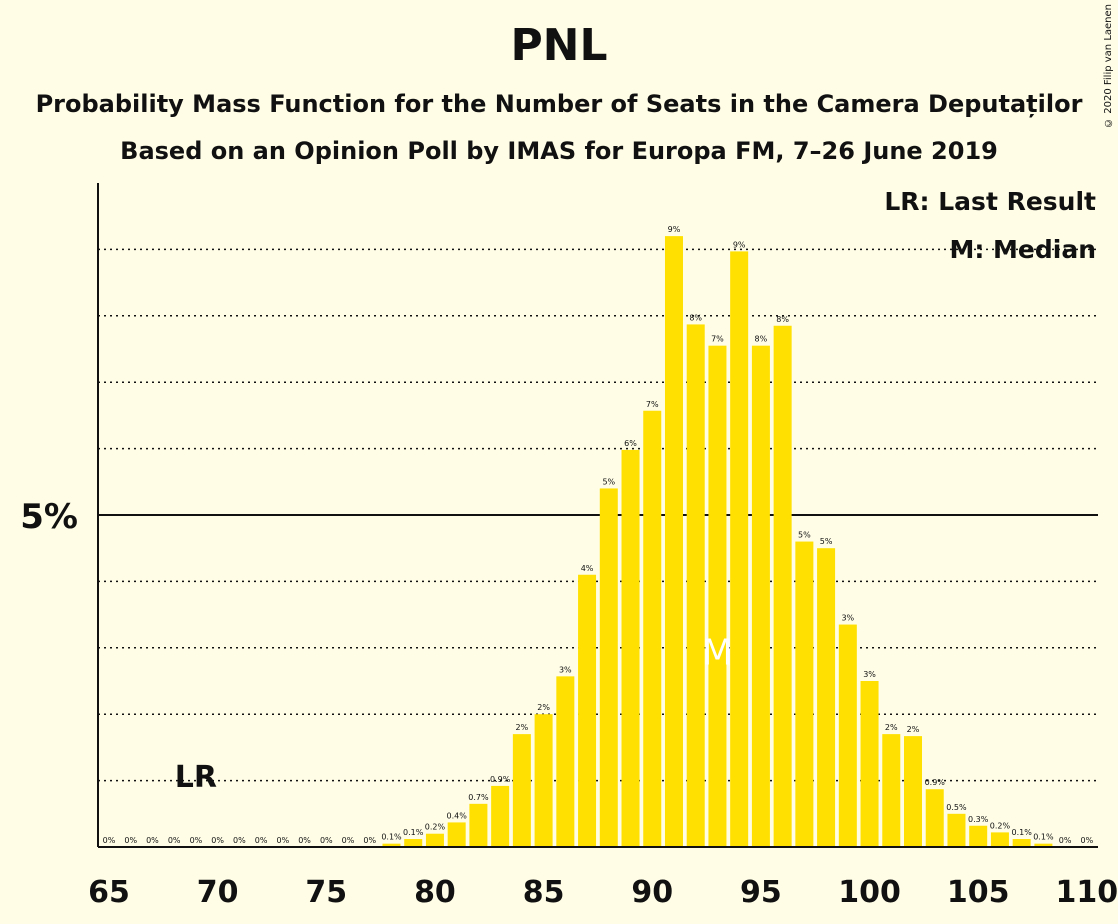  What do you see at coordinates (717, 652) in the screenshot?
I see `median-marker: M` at bounding box center [717, 652].